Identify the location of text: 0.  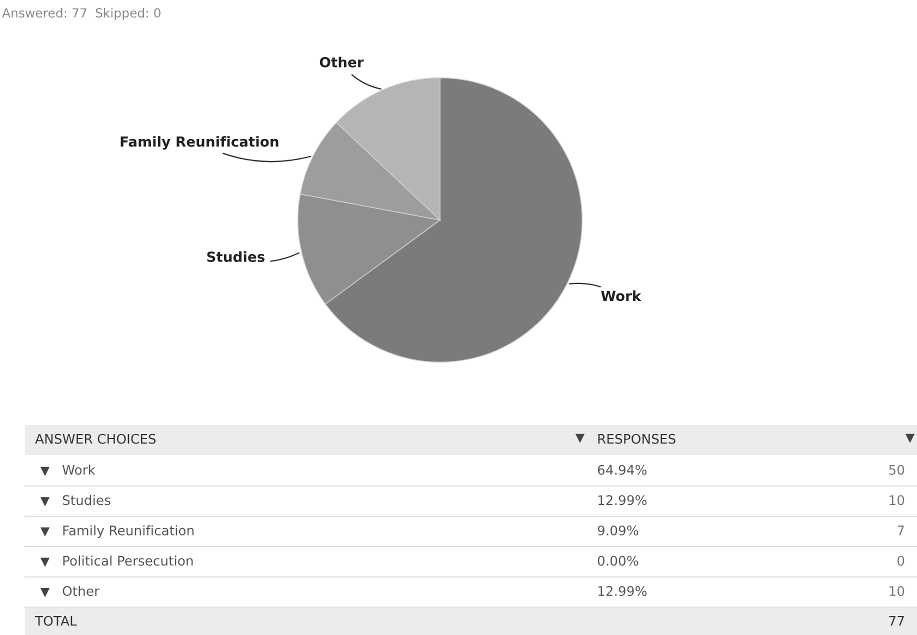
(900, 561).